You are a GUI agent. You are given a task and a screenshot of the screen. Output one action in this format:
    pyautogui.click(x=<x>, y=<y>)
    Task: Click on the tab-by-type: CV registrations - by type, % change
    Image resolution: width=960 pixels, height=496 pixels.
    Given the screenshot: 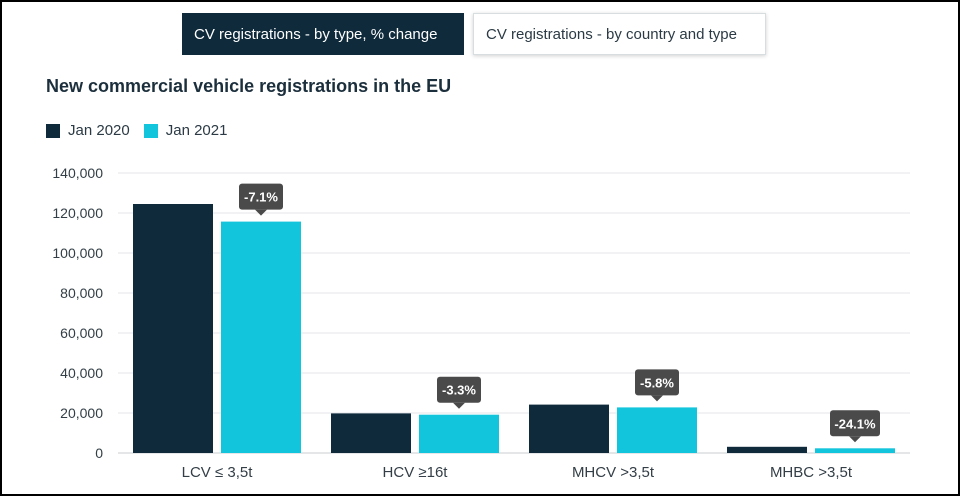 What is the action you would take?
    pyautogui.click(x=323, y=34)
    